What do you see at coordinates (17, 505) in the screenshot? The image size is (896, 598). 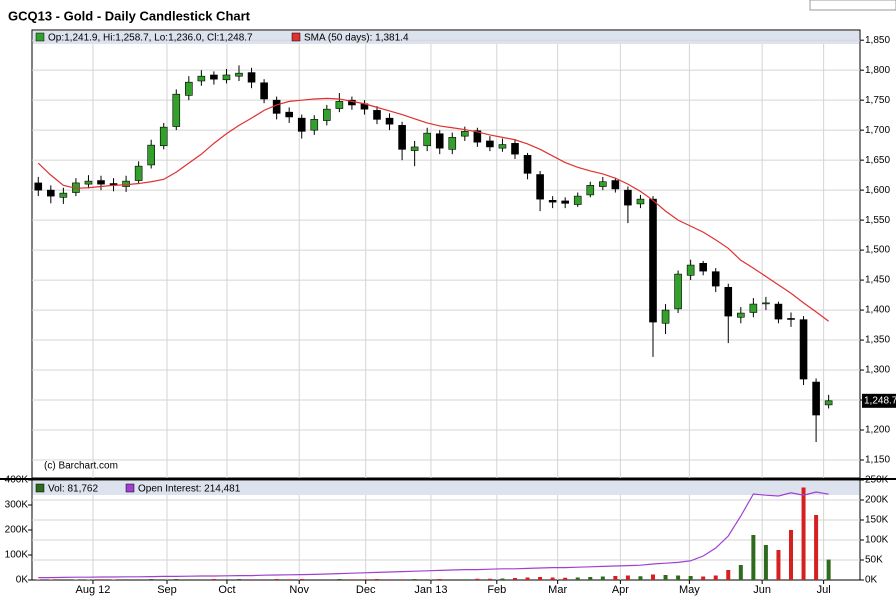 I see `y-tick-label: 300K` at bounding box center [17, 505].